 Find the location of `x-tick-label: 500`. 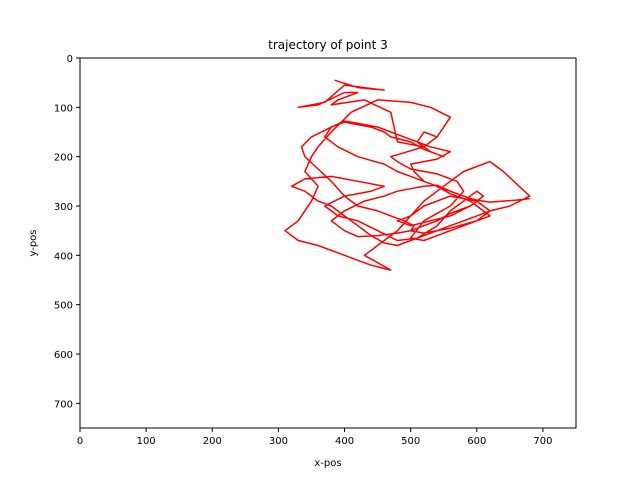

x-tick-label: 500 is located at coordinates (410, 441).